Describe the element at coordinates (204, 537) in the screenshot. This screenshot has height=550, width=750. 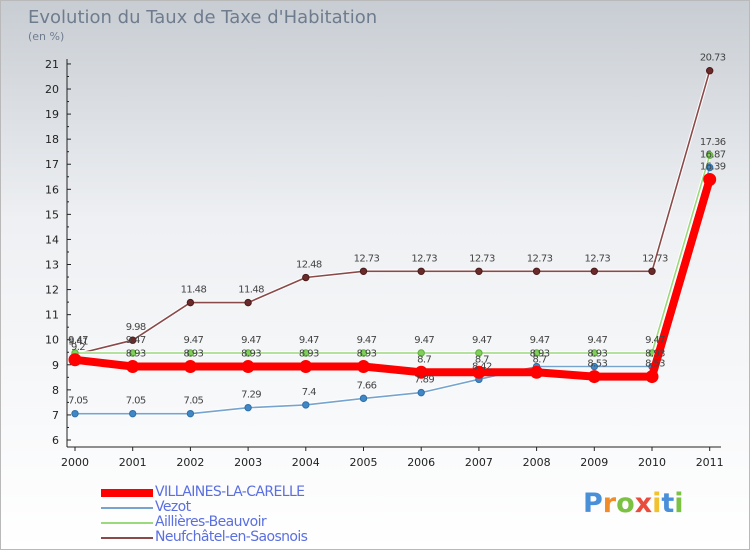
I see `legend-item-neufchatel: Neufchâtel-en-Saosnois` at that location.